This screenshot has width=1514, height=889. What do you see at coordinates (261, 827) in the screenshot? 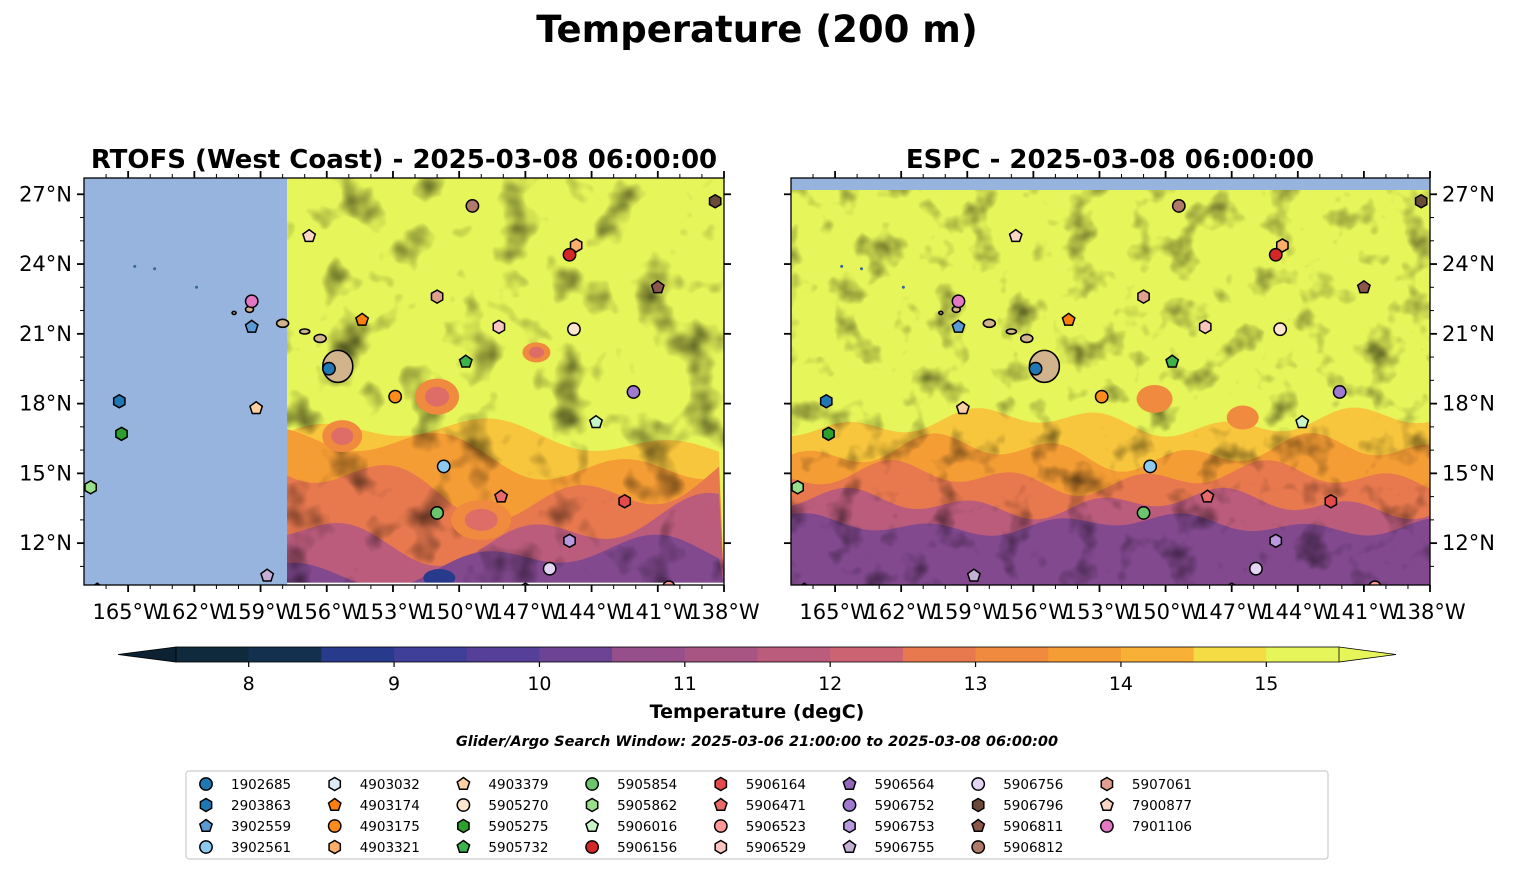
I see `legend-label: 3902559` at bounding box center [261, 827].